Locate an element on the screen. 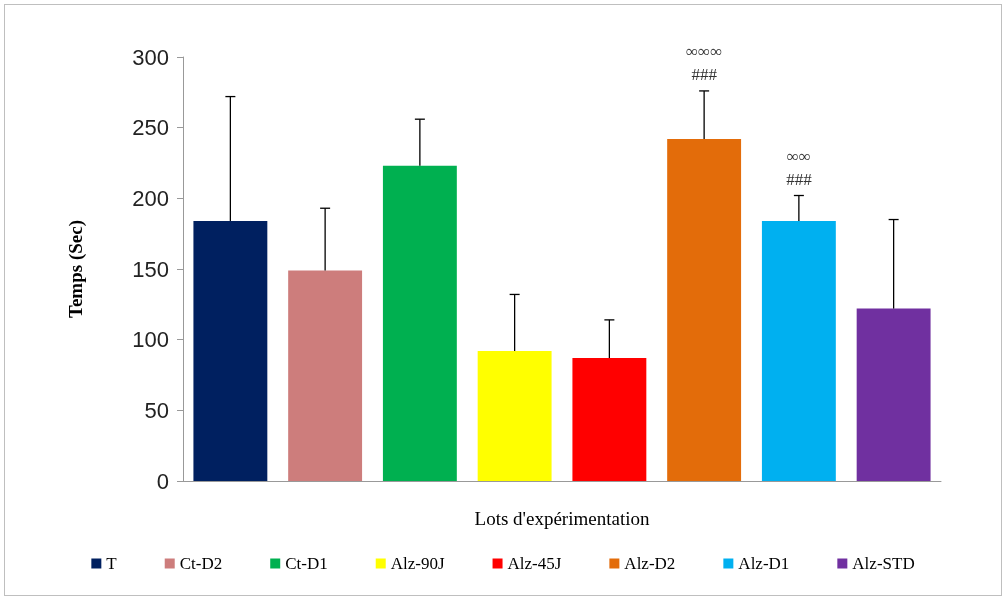  y-tick-label: 300 is located at coordinates (150, 57).